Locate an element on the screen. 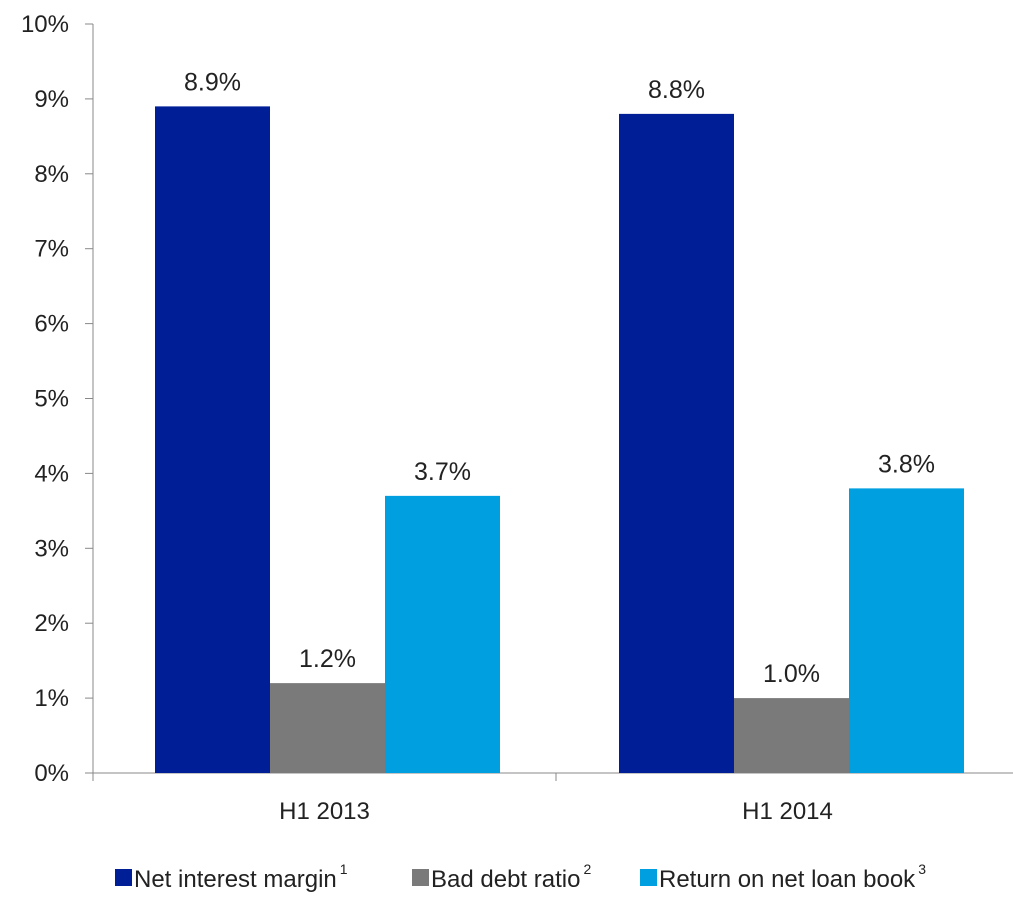 This screenshot has width=1013, height=898. legend-label: Return on net loan book is located at coordinates (787, 879).